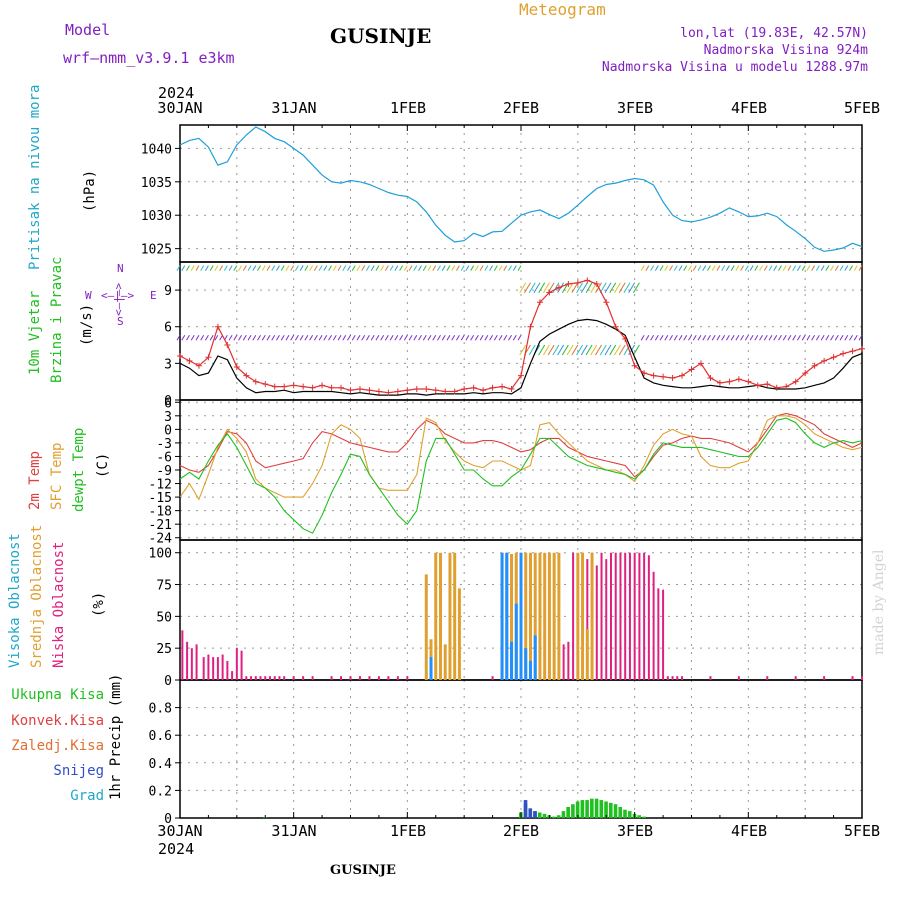 The image size is (900, 900). Describe the element at coordinates (521, 445) in the screenshot. I see `temp-2m-line` at that location.